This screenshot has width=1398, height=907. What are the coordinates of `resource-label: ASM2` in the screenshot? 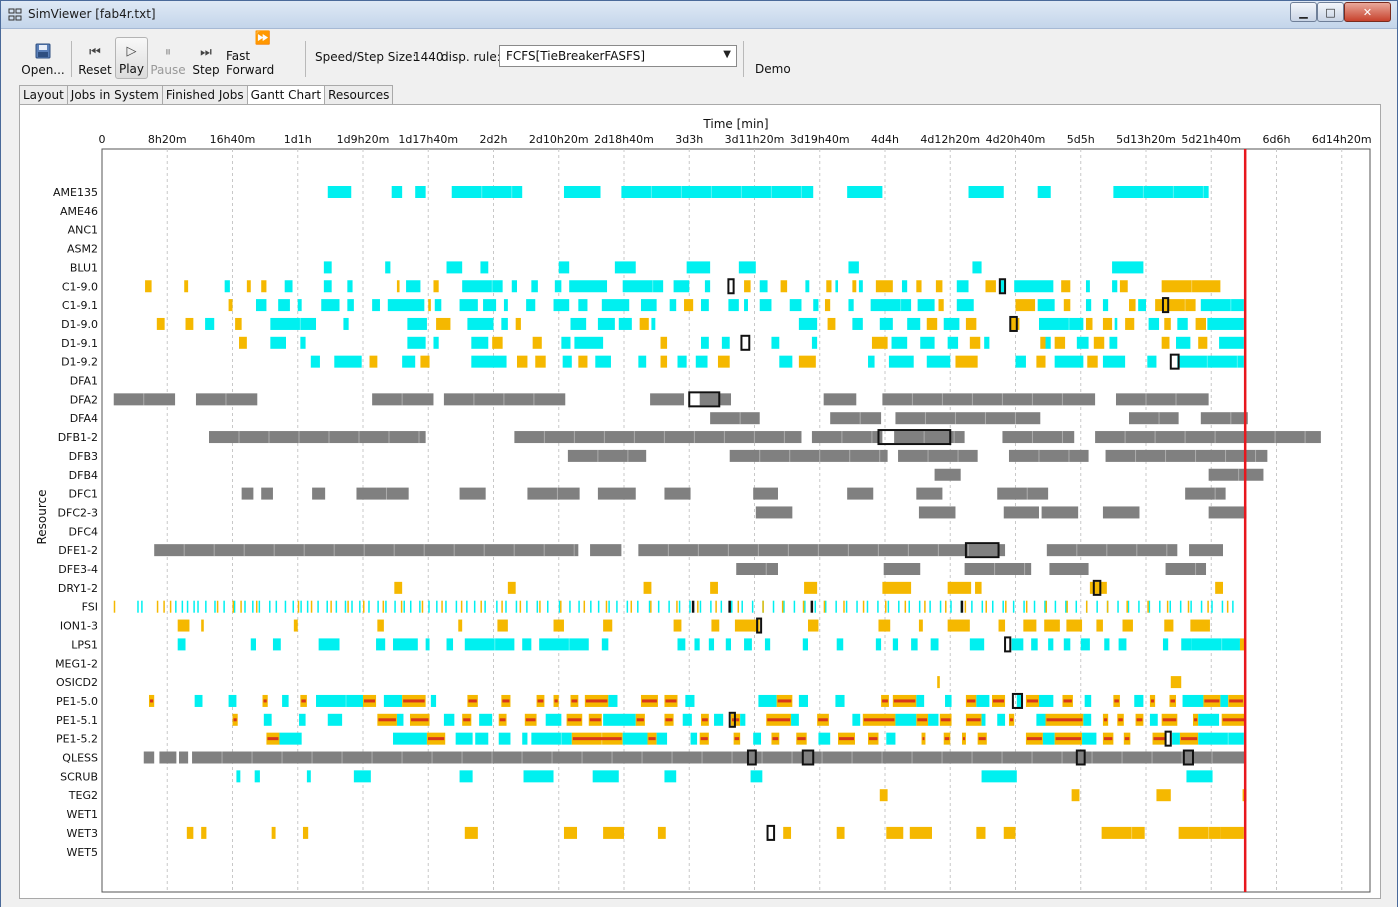 It's located at (82, 249).